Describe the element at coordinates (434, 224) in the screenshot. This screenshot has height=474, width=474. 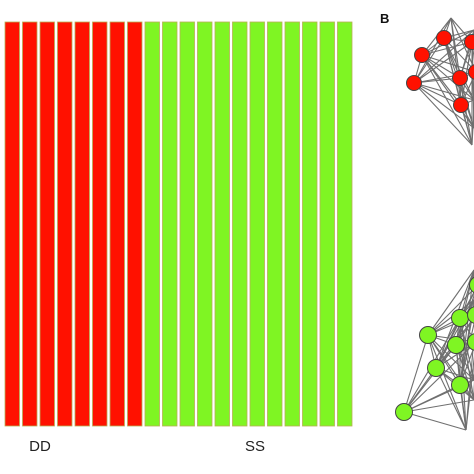
I see `network-diagram` at that location.